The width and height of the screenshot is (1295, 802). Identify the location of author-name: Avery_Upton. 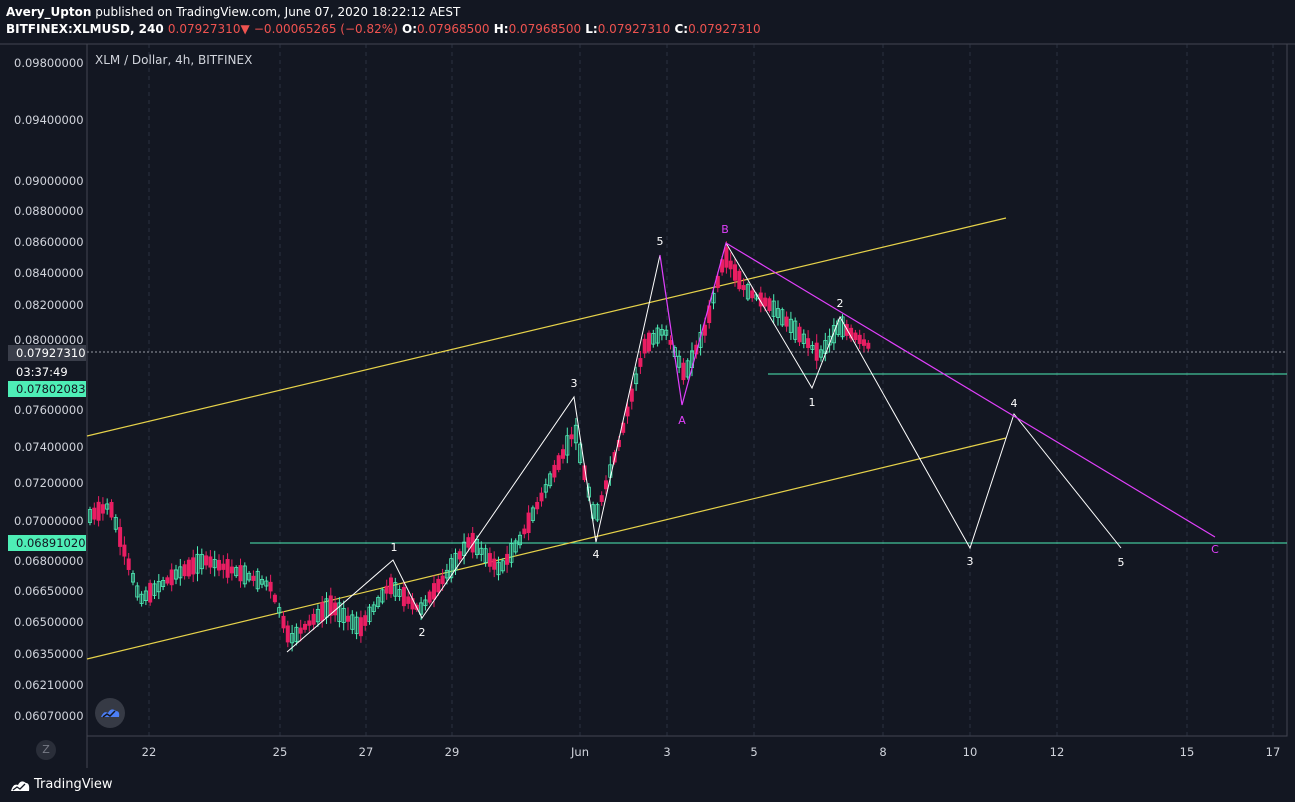
(49, 12).